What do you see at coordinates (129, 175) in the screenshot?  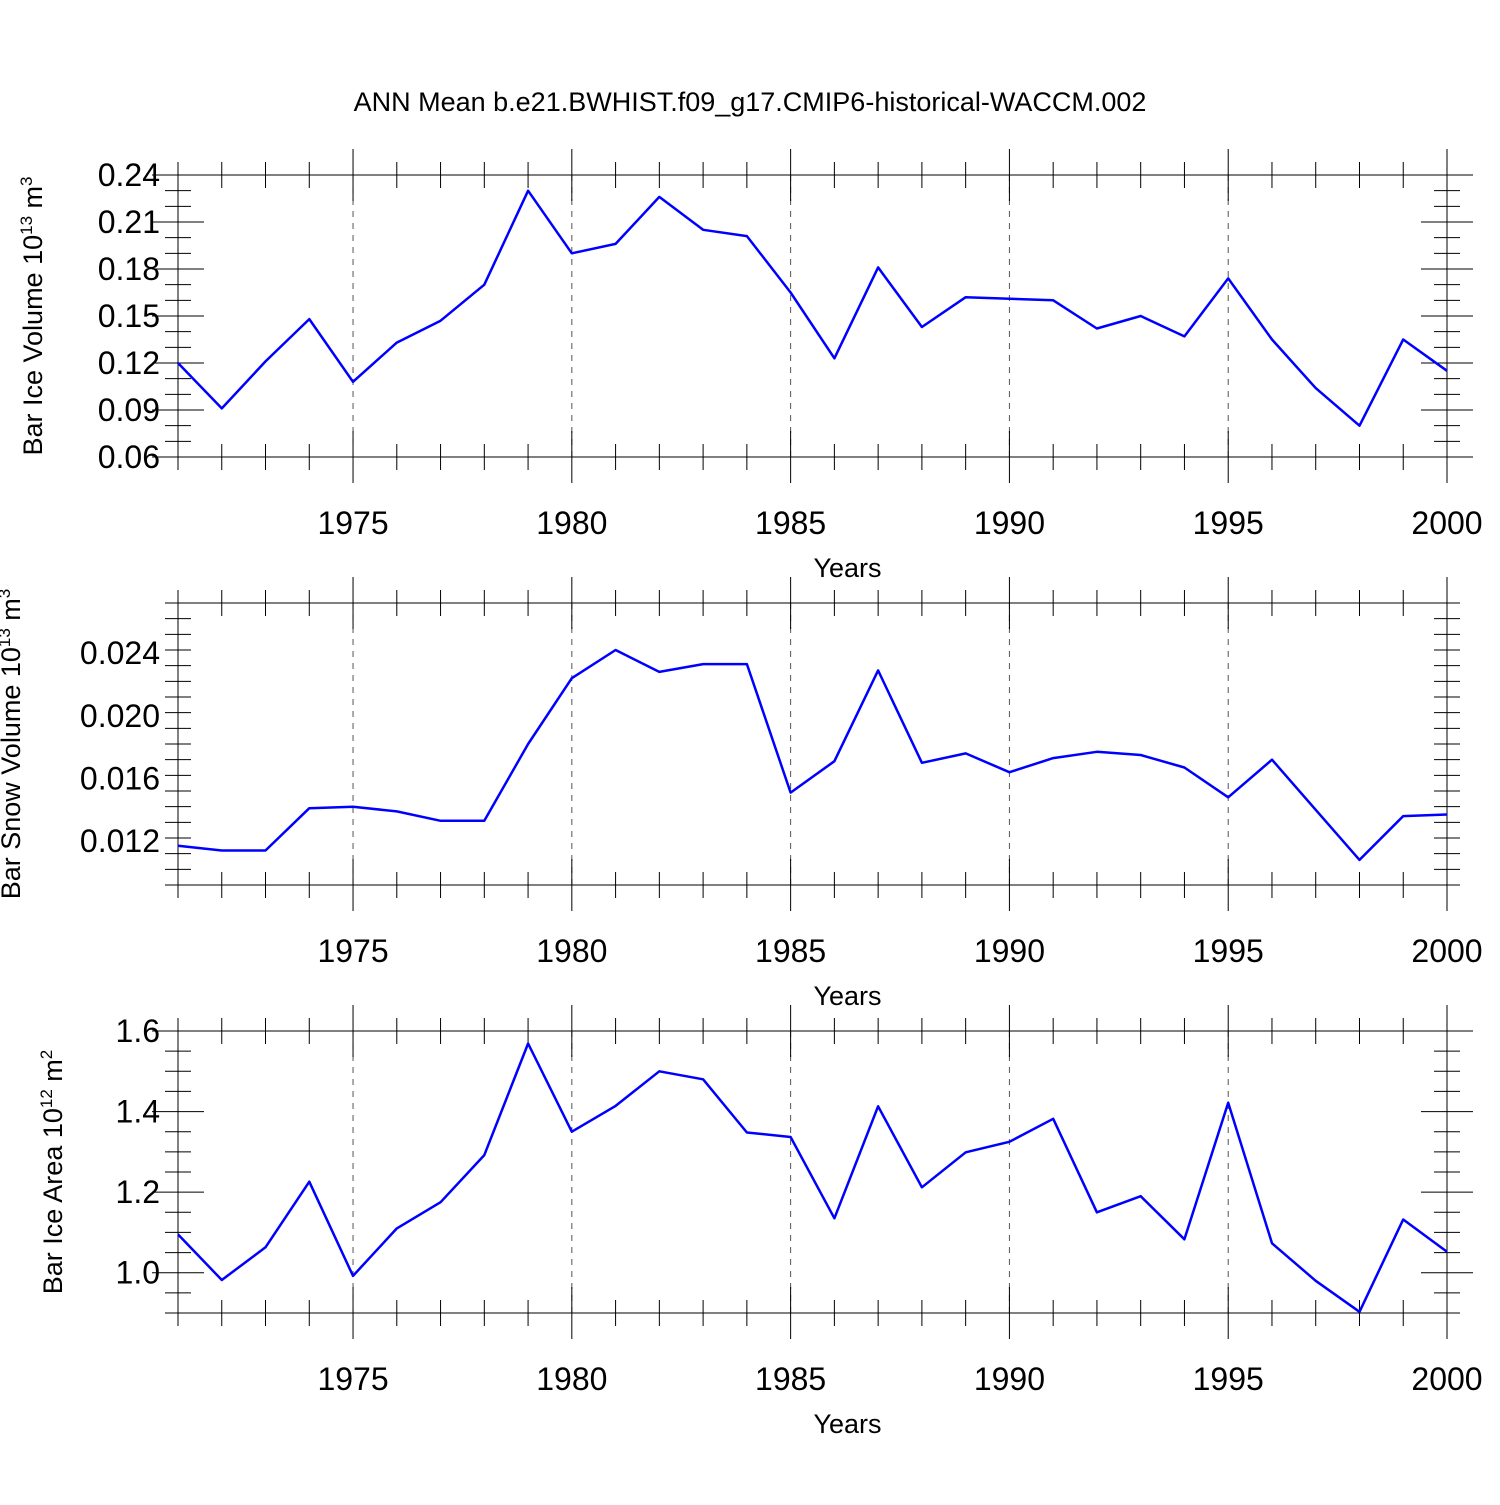 I see `y-tick-label-1: 0.24` at bounding box center [129, 175].